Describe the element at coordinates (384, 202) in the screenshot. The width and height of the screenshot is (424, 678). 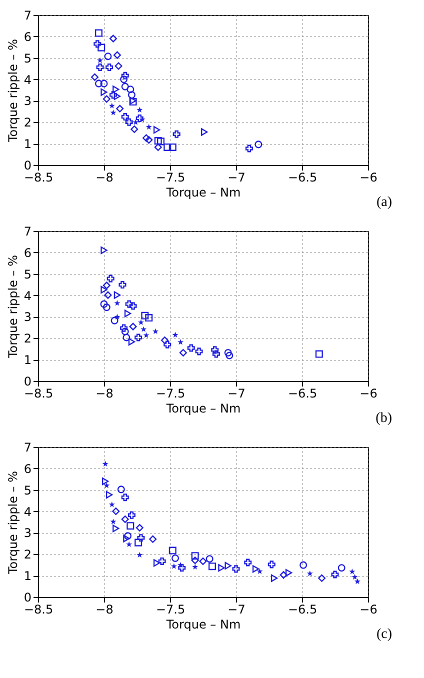
I see `text: (a)` at that location.